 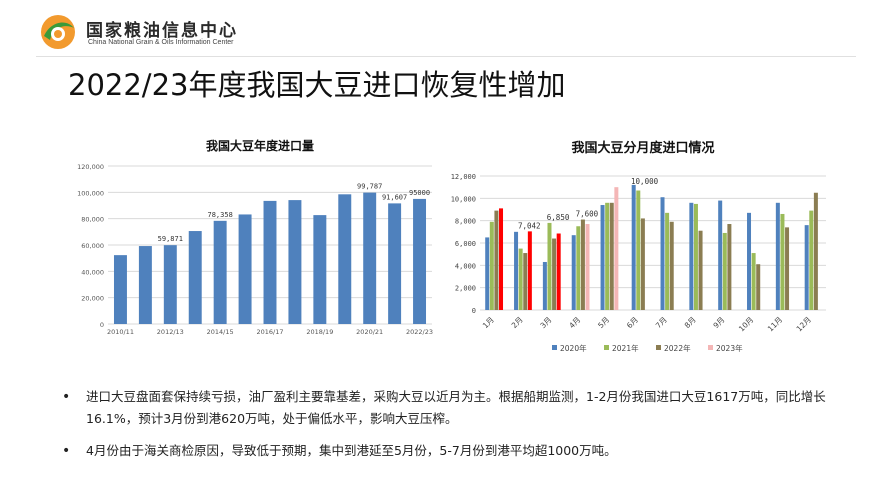 I want to click on data-label: 99,787, so click(x=369, y=187).